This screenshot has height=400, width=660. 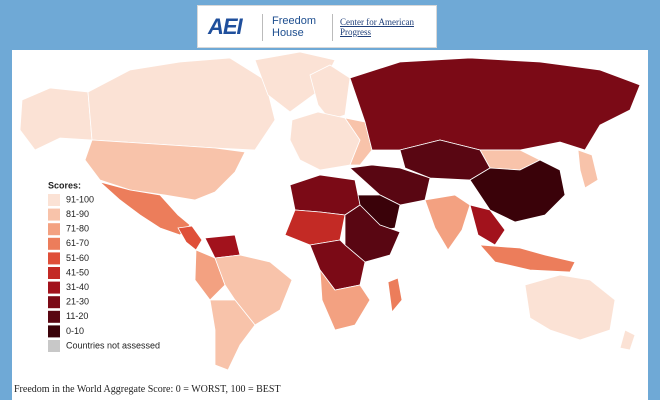 I want to click on indonesia, so click(x=527, y=258).